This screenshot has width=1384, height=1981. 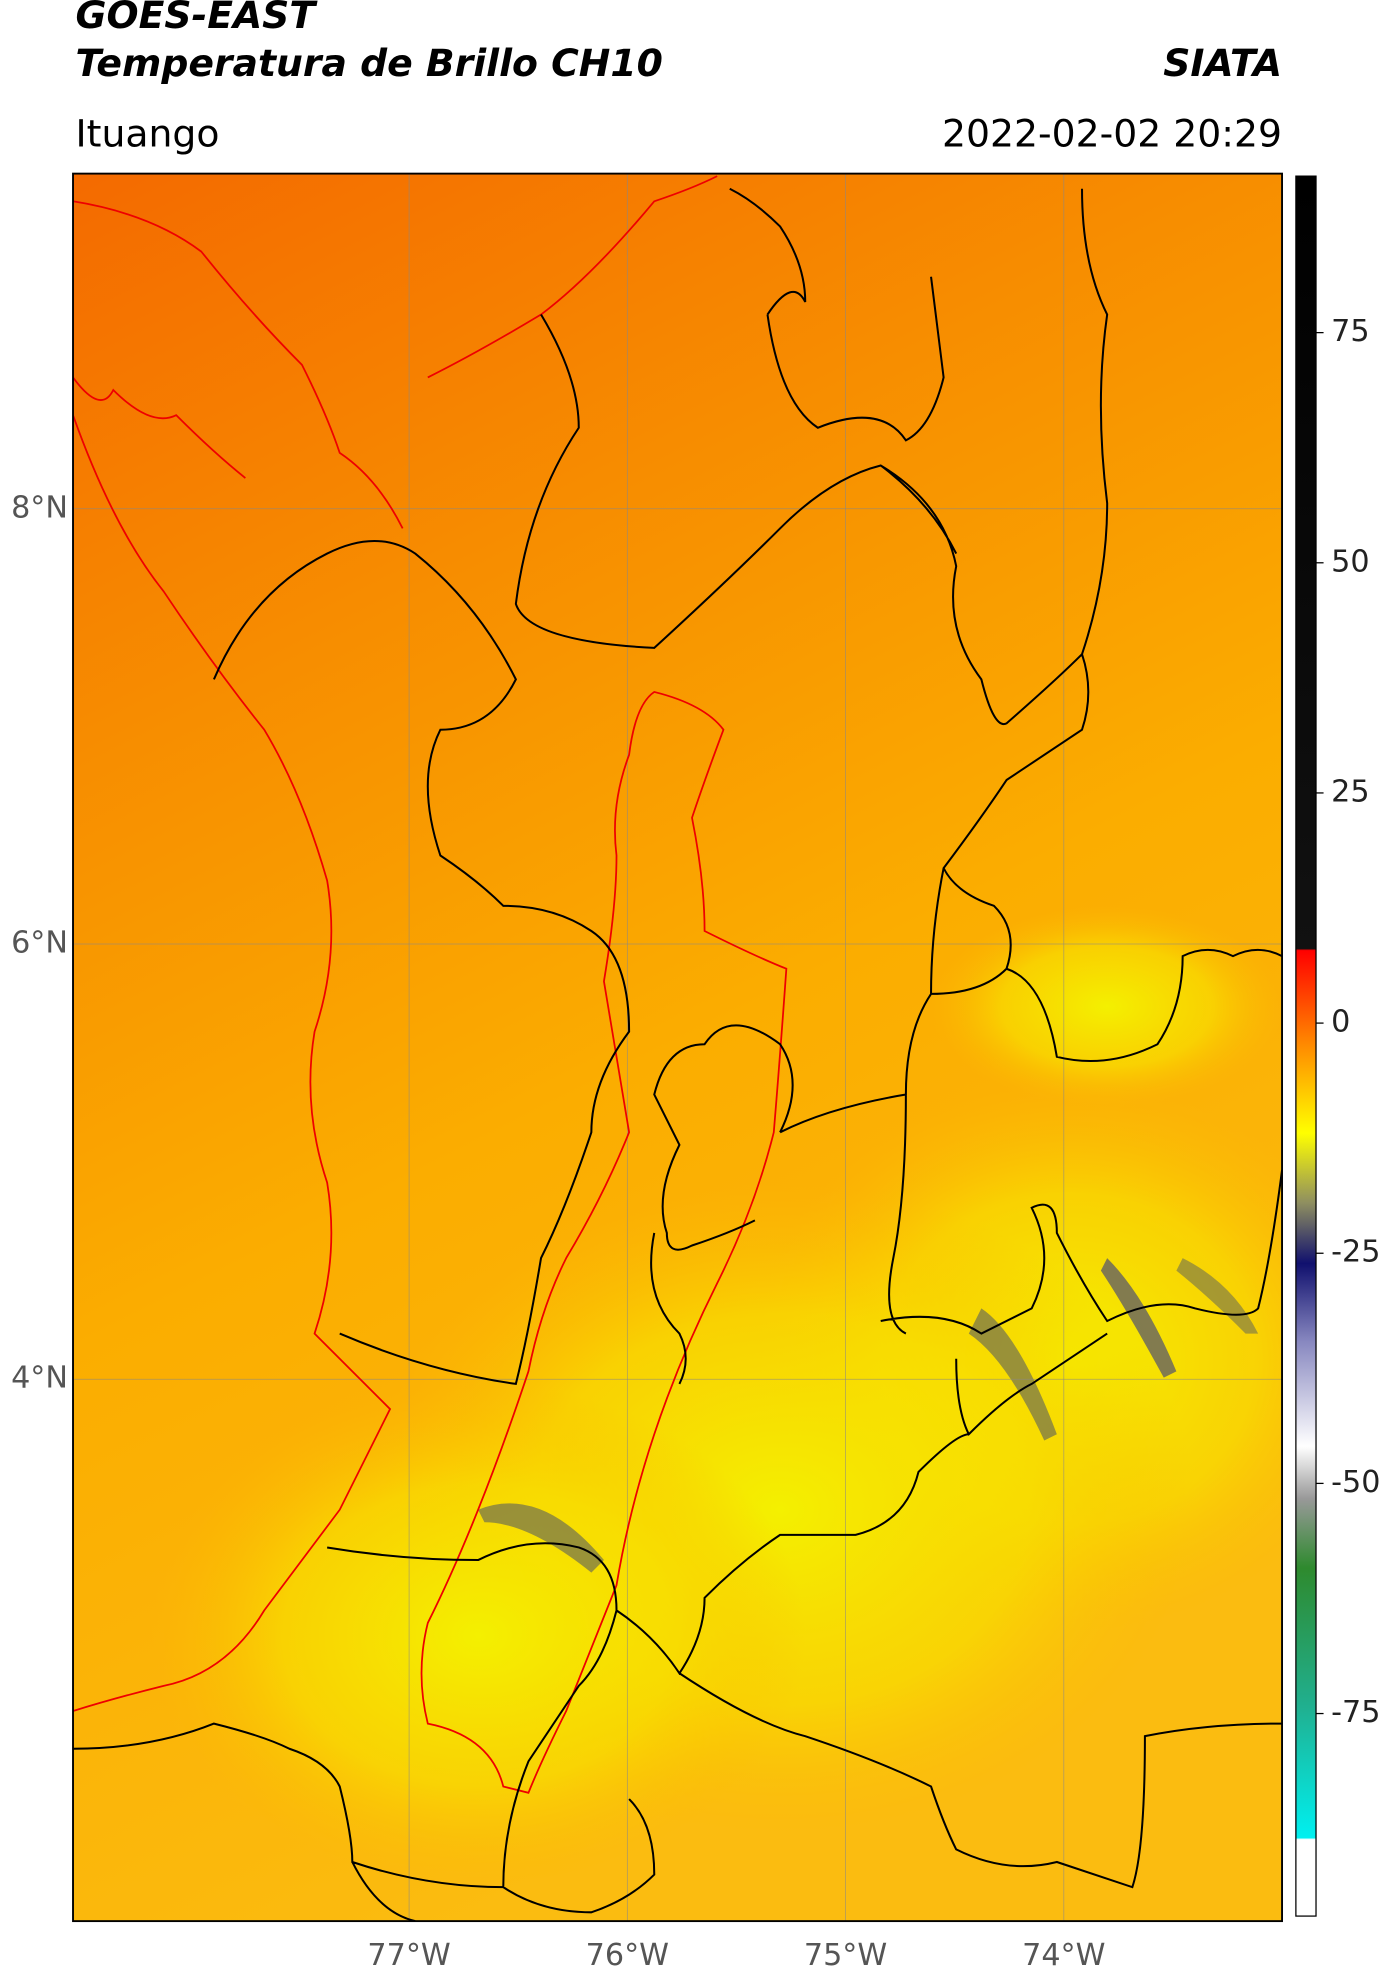 What do you see at coordinates (197, 18) in the screenshot?
I see `title: GOES-EAST` at bounding box center [197, 18].